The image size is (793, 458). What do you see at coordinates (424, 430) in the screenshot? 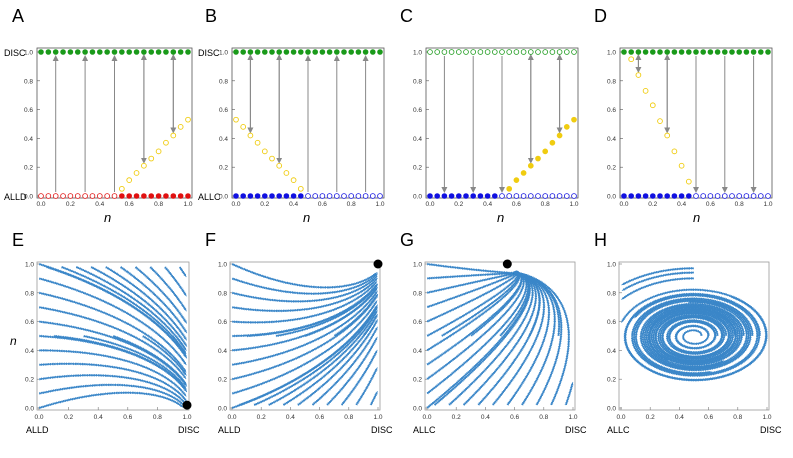
I see `panel-g-xleft: ALLC` at bounding box center [424, 430].